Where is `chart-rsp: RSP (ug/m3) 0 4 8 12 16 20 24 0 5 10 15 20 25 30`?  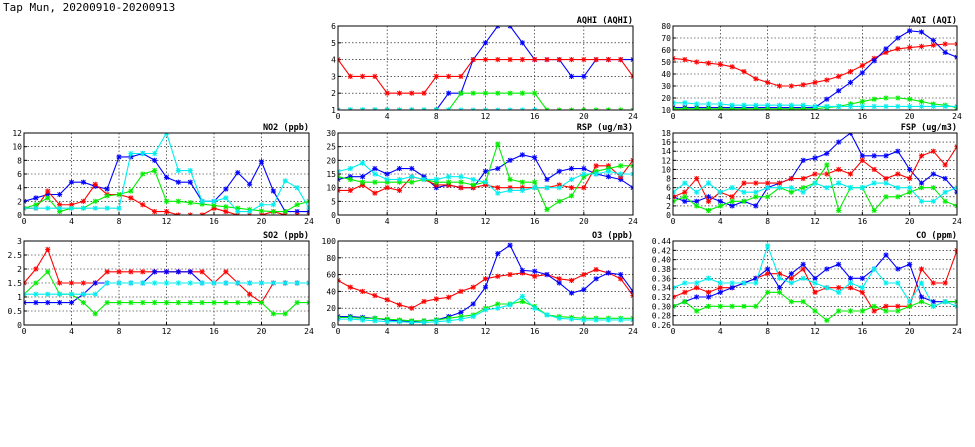
chart-rsp: RSP (ug/m3) 0 4 8 12 16 20 24 0 5 10 15 20 25 30 is located at coordinates (482, 174).